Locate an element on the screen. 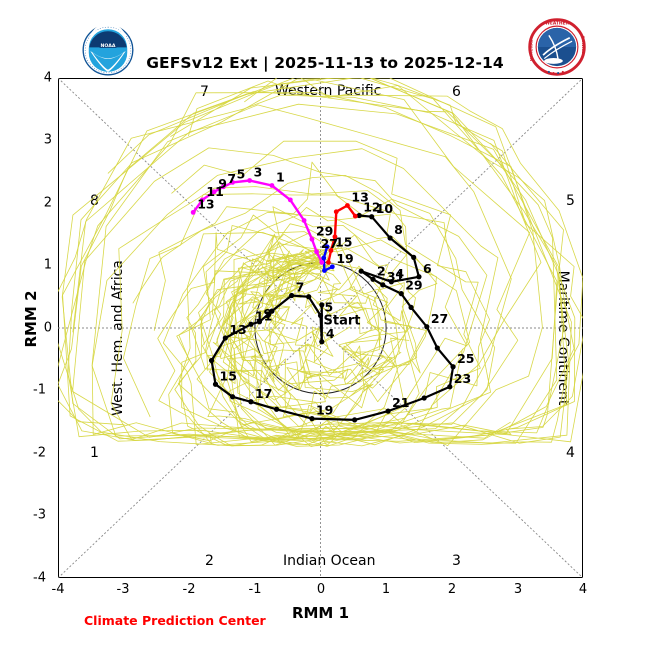  phase-number-5: 5 is located at coordinates (570, 201).